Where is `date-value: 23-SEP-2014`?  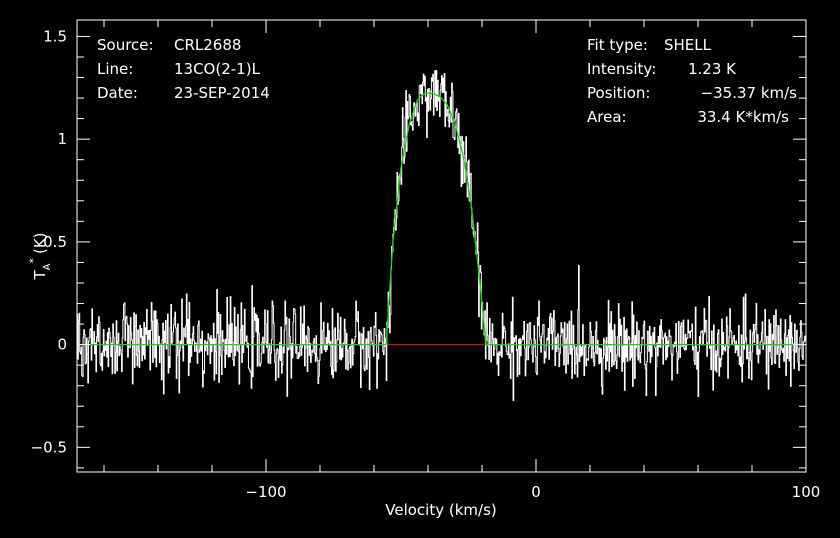
date-value: 23-SEP-2014 is located at coordinates (222, 93).